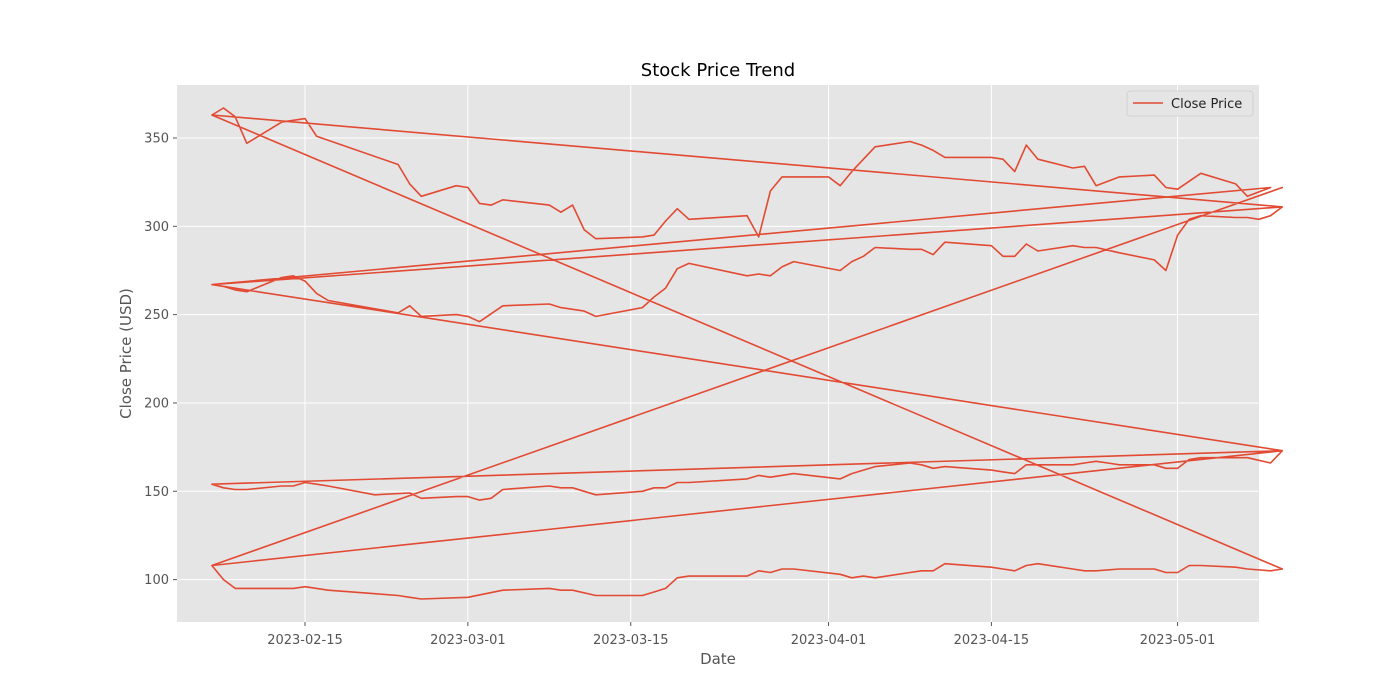  Describe the element at coordinates (156, 138) in the screenshot. I see `y-tick-label: 350` at that location.